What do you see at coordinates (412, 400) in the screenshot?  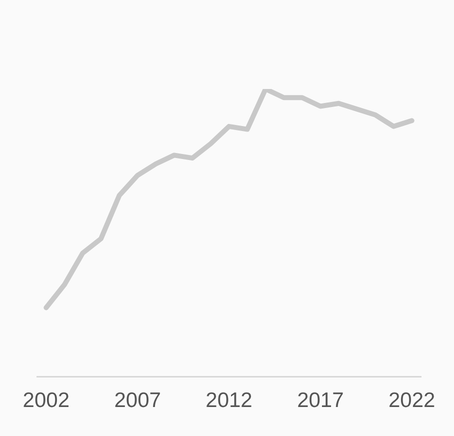 I see `x-tick-label: 2022` at bounding box center [412, 400].